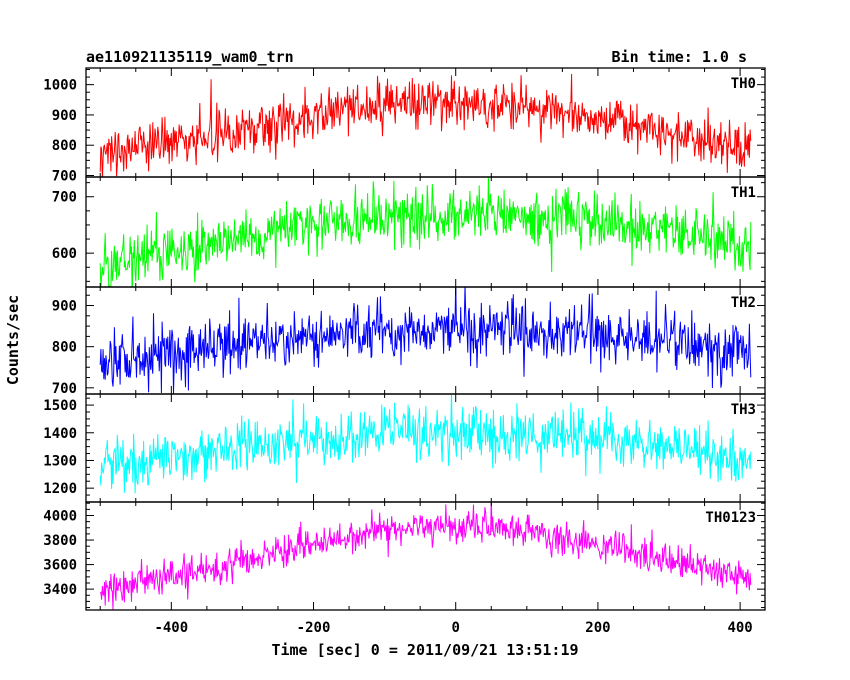 This screenshot has height=680, width=850. I want to click on panel-label-th0: TH0, so click(743, 84).